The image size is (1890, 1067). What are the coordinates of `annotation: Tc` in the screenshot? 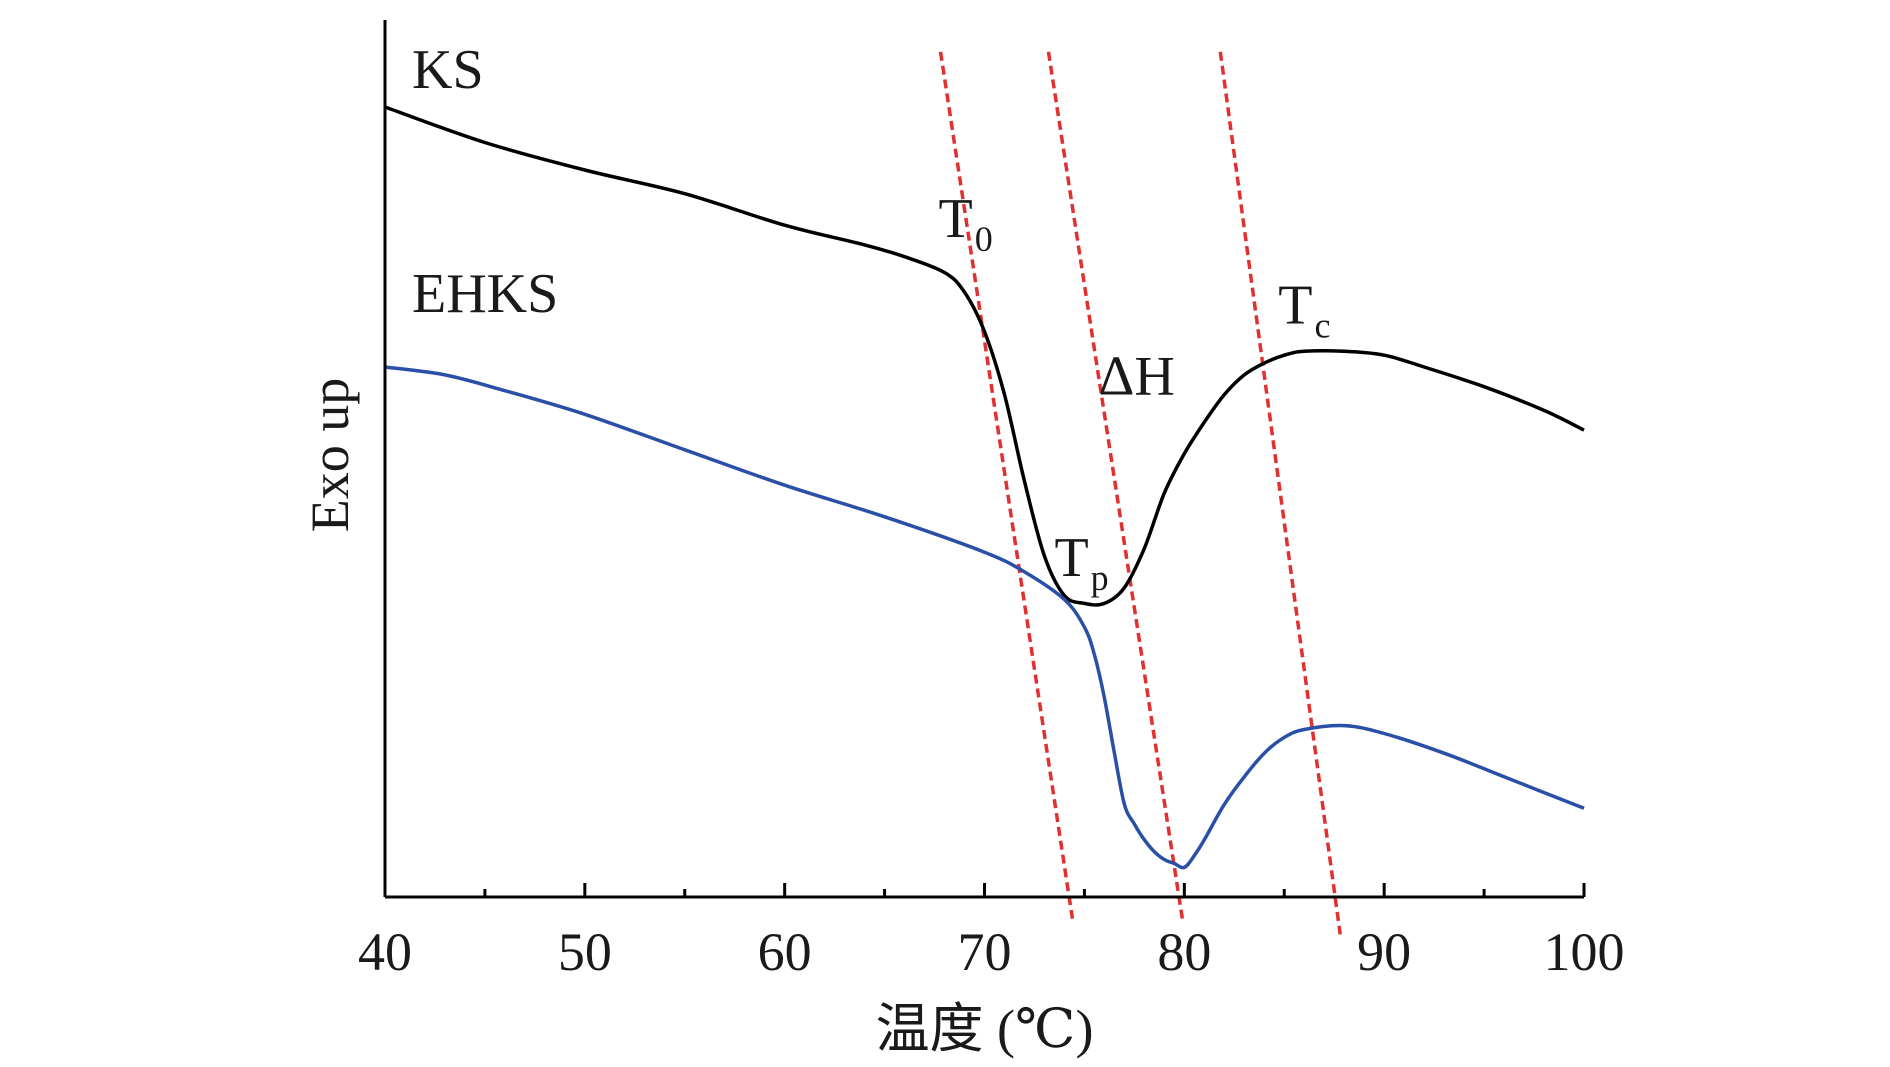 It's located at (1304, 310).